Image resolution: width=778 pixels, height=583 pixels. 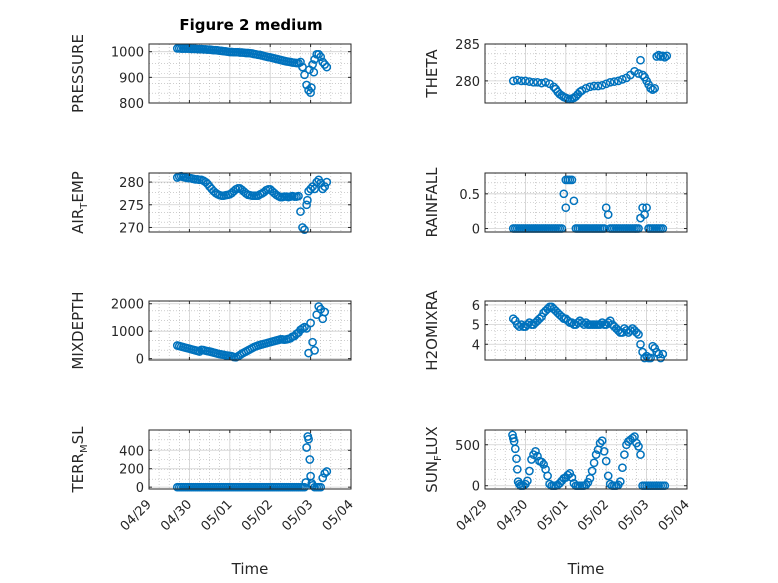 What do you see at coordinates (432, 440) in the screenshot?
I see `y-axis-label-tail: LUX` at bounding box center [432, 440].